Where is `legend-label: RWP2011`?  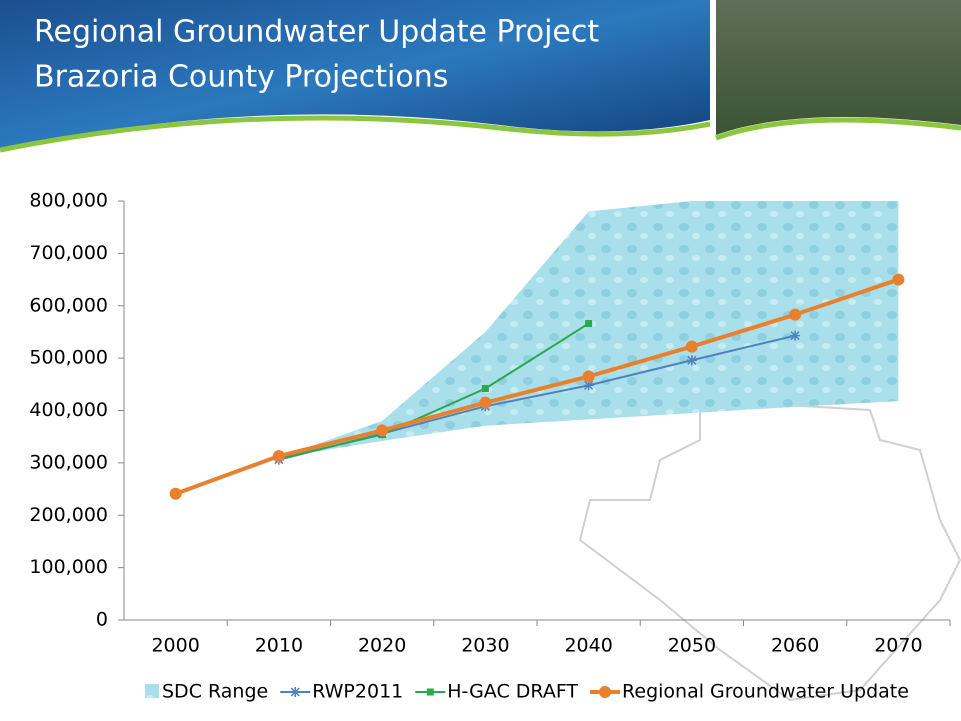 legend-label: RWP2011 is located at coordinates (357, 692).